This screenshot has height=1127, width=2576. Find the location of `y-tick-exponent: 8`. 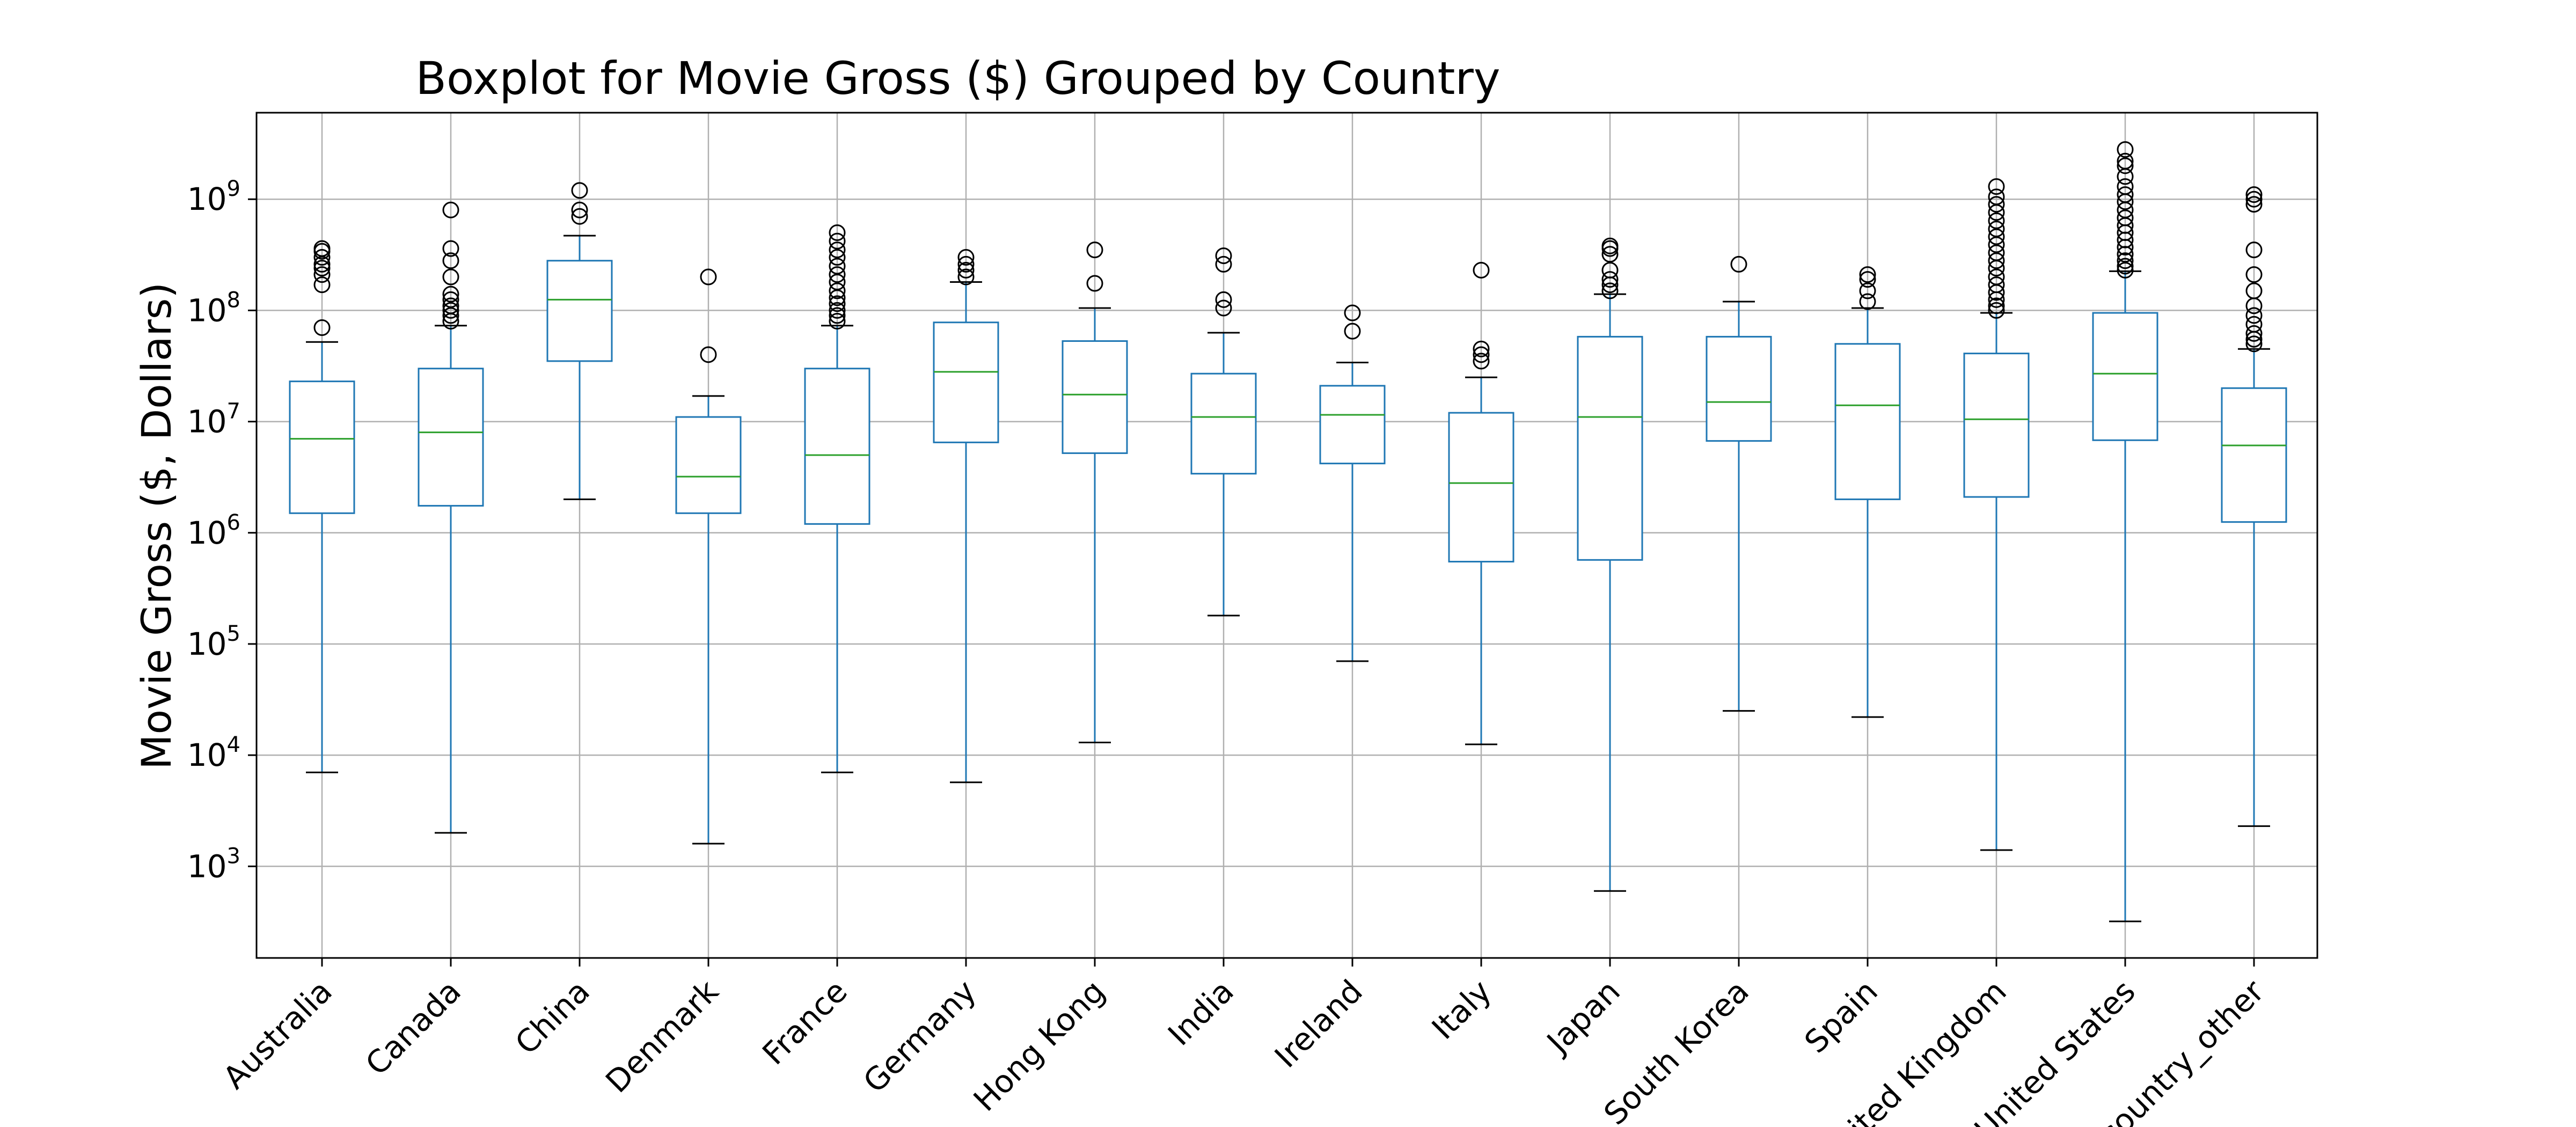

y-tick-exponent: 8 is located at coordinates (233, 300).